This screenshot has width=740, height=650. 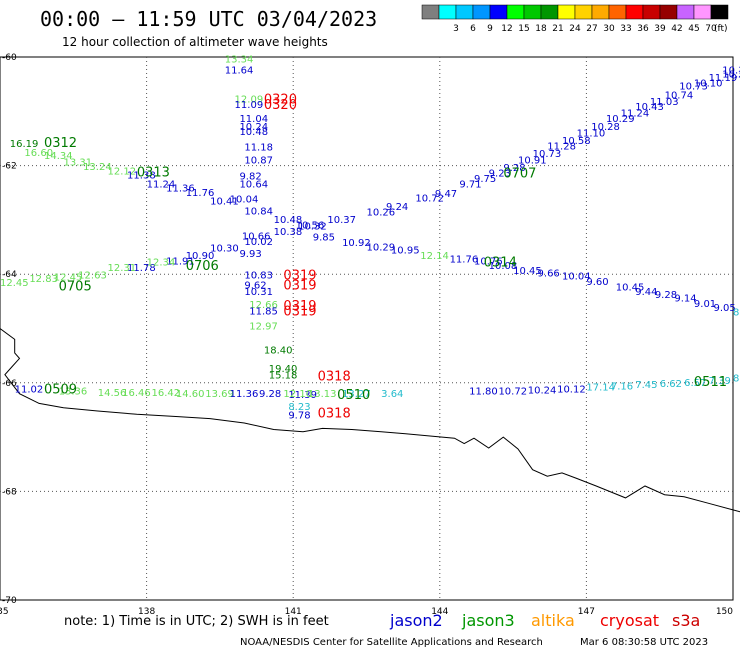 I want to click on swh-value: 10.84, so click(x=258, y=211).